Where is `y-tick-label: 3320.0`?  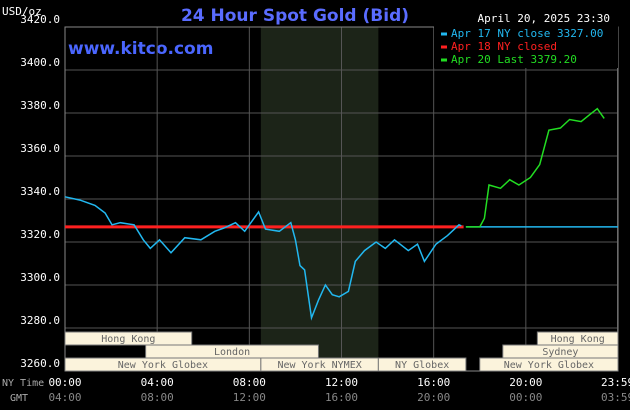 y-tick-label: 3320.0 is located at coordinates (40, 234).